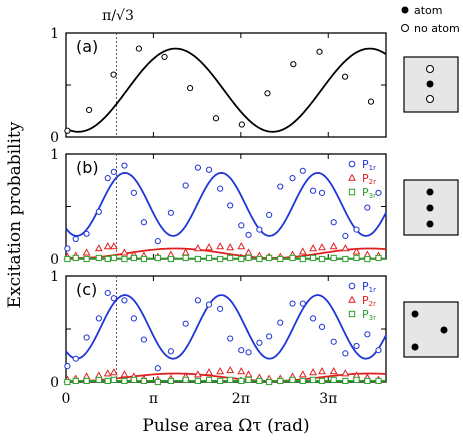 Image resolution: width=463 pixels, height=440 pixels. I want to click on legend-label: P3r, so click(369, 315).